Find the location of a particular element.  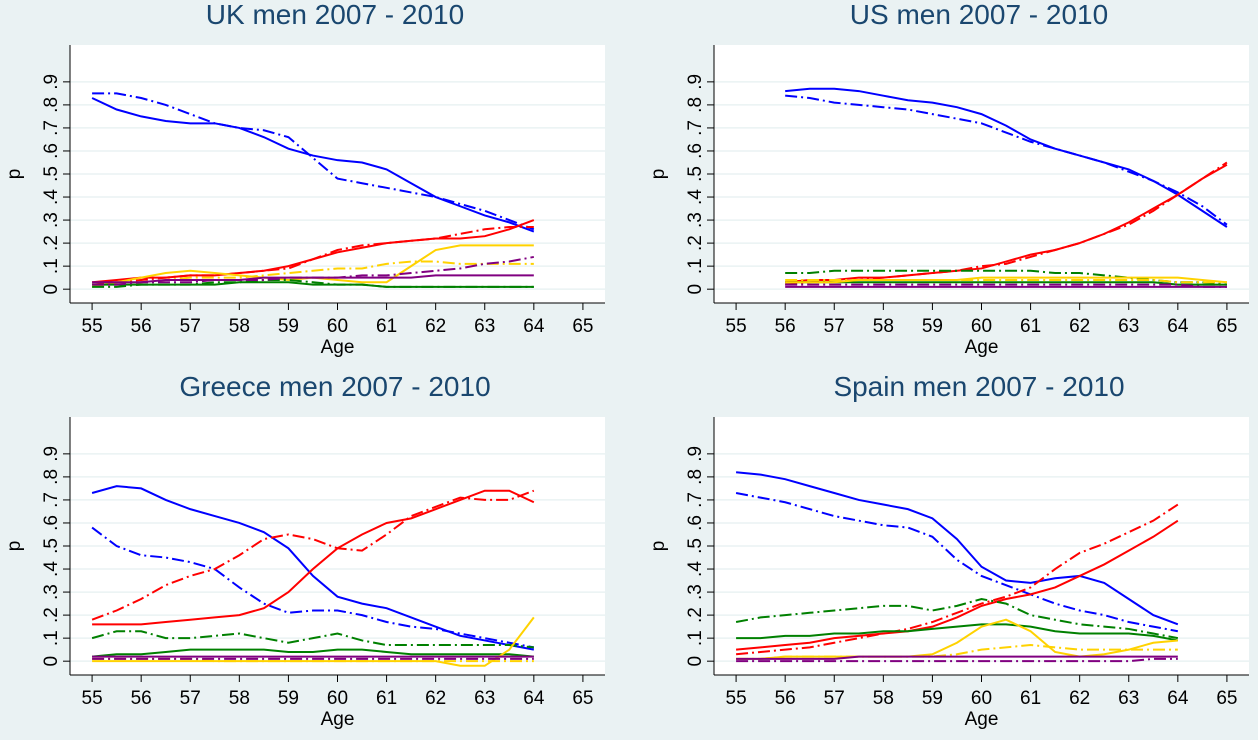

chart-title: Greece men 2007 - 2010 is located at coordinates (334, 386).